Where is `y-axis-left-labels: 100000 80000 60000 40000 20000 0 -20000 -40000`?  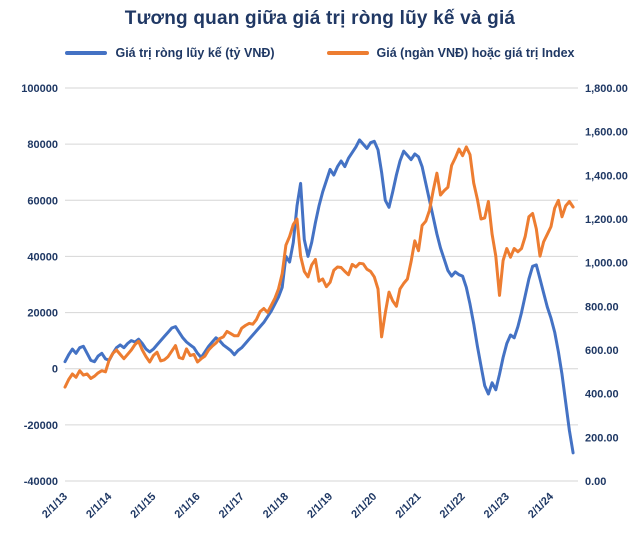 y-axis-left-labels: 100000 80000 60000 40000 20000 0 -20000 -40000 is located at coordinates (39, 285).